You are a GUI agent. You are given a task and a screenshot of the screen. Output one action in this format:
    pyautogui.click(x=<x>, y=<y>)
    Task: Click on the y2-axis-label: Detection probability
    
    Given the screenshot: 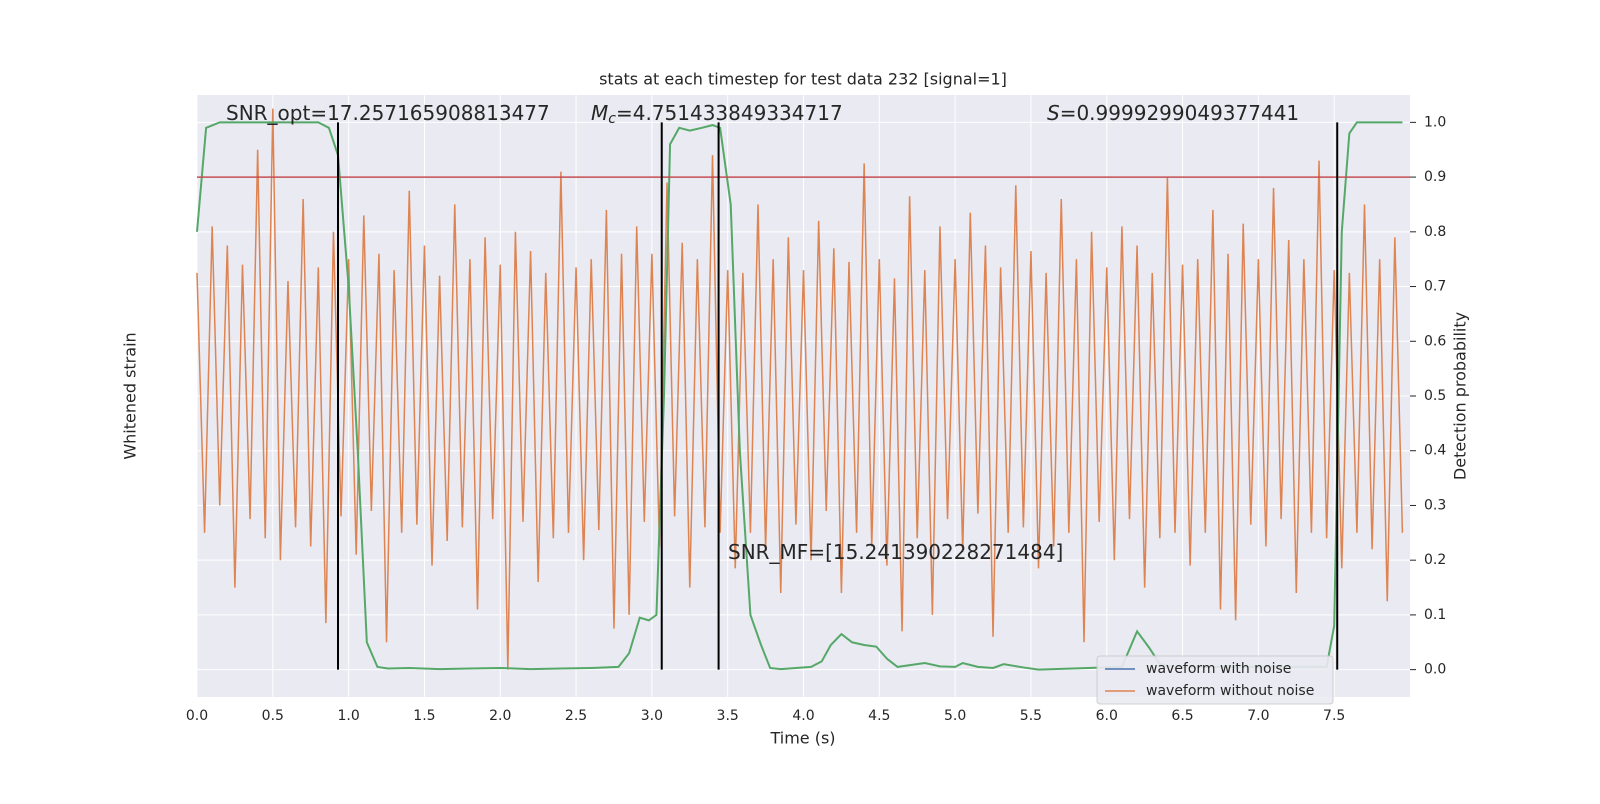 What is the action you would take?
    pyautogui.click(x=1460, y=396)
    